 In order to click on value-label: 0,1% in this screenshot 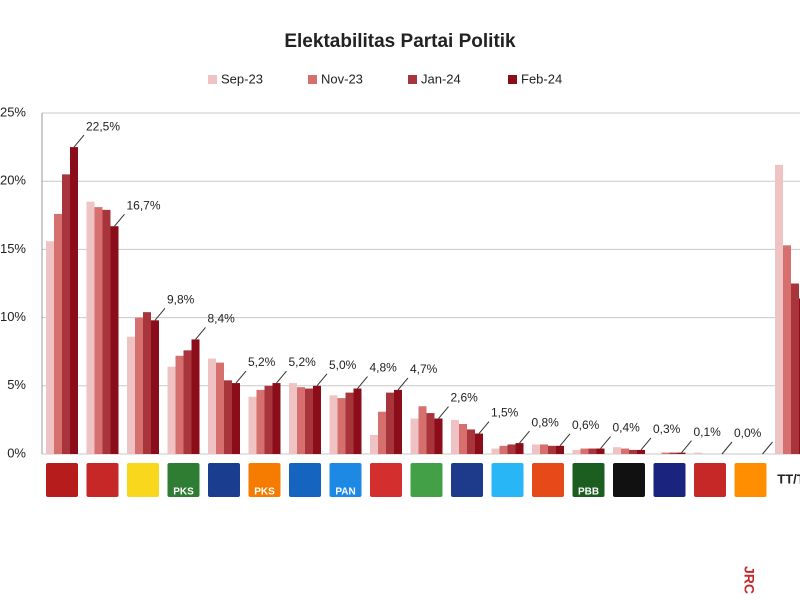, I will do `click(708, 432)`.